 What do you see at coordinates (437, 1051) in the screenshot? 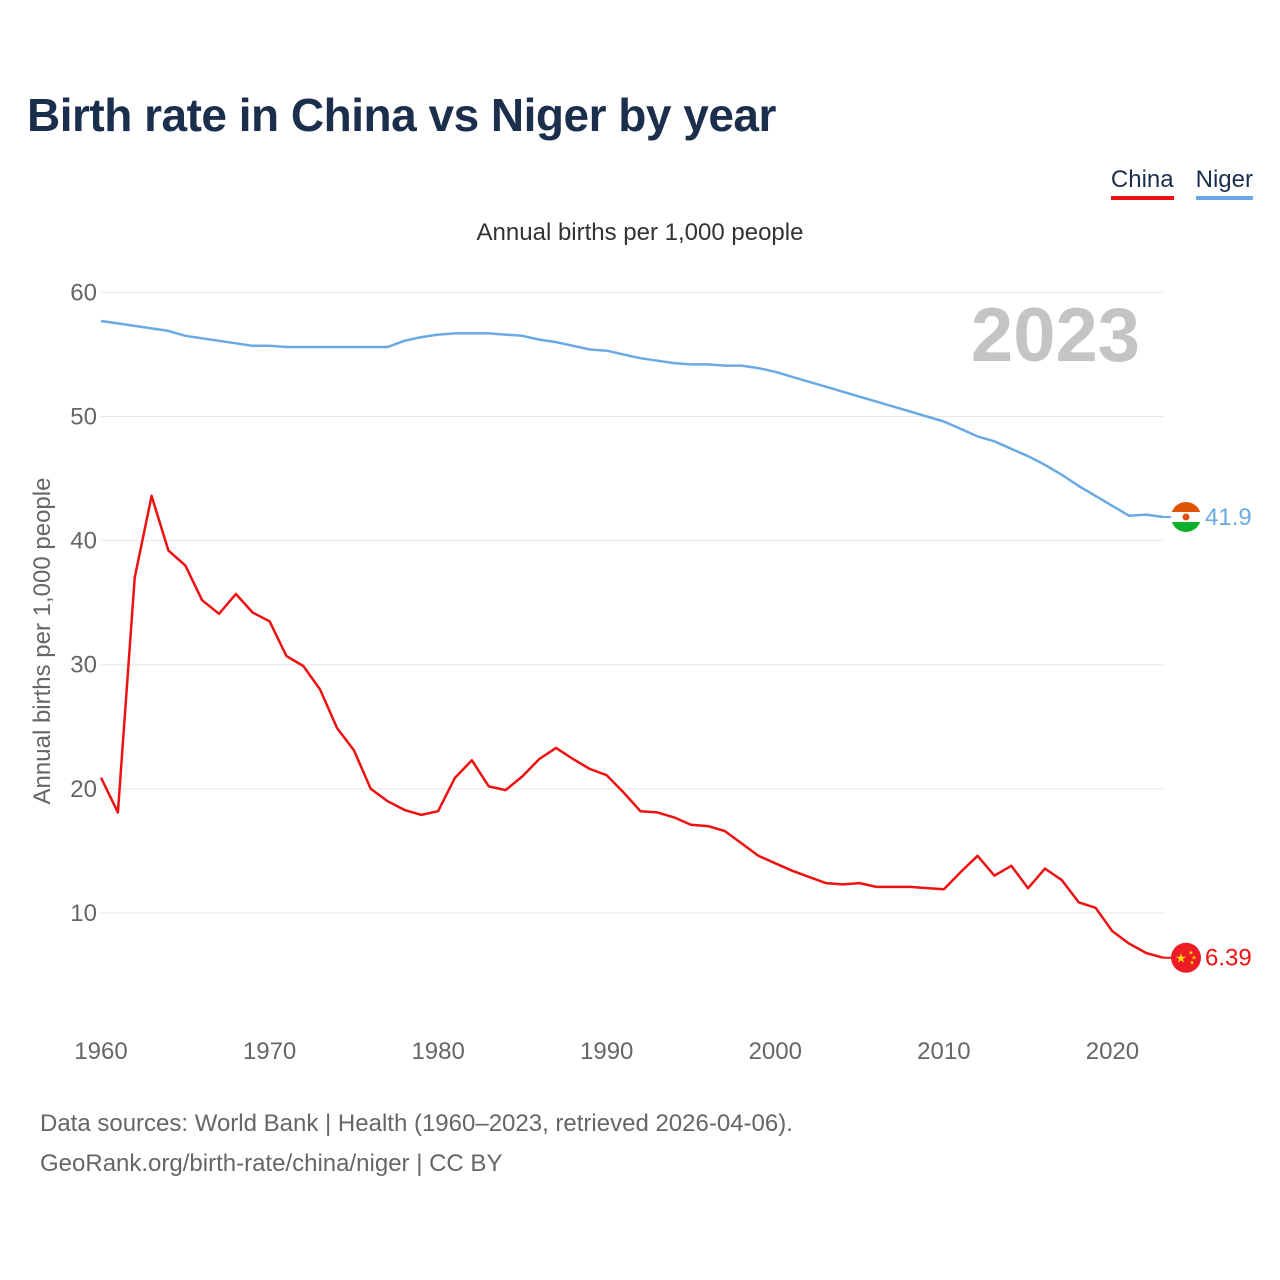
I see `x-tick-label-1980: 1980` at bounding box center [437, 1051].